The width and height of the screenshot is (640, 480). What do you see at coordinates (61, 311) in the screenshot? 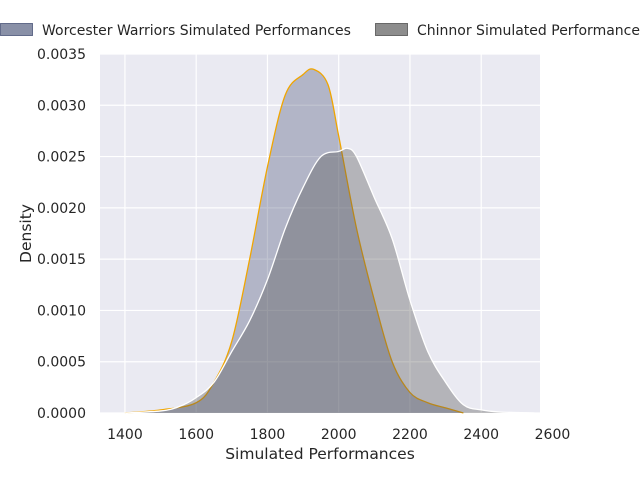
I see `y-tick-label: 0.0010` at bounding box center [61, 311].